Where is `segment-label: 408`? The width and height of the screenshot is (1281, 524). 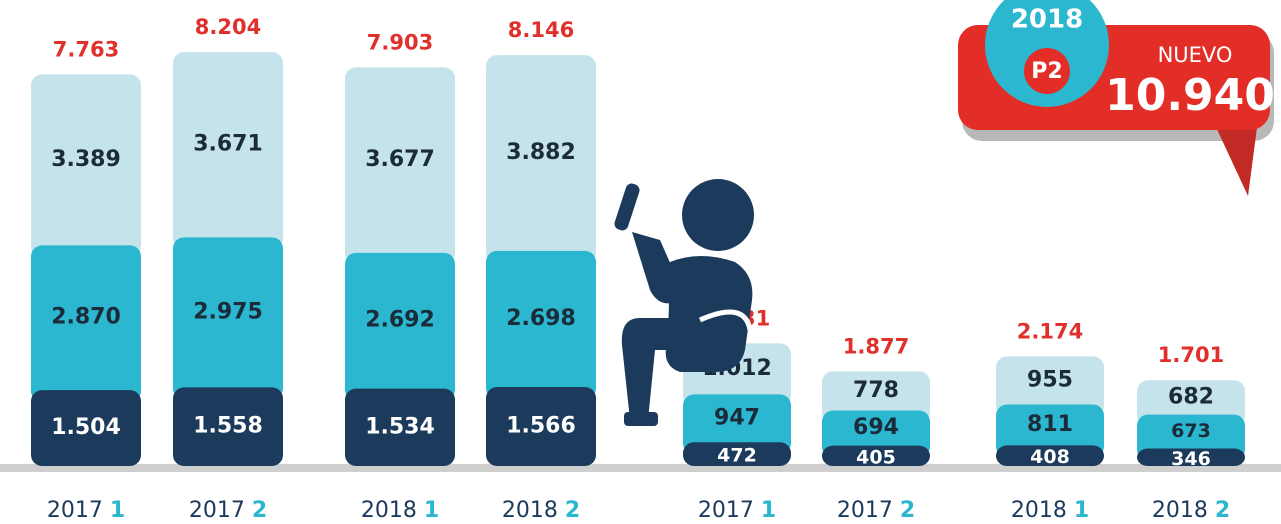 segment-label: 408 is located at coordinates (1050, 457).